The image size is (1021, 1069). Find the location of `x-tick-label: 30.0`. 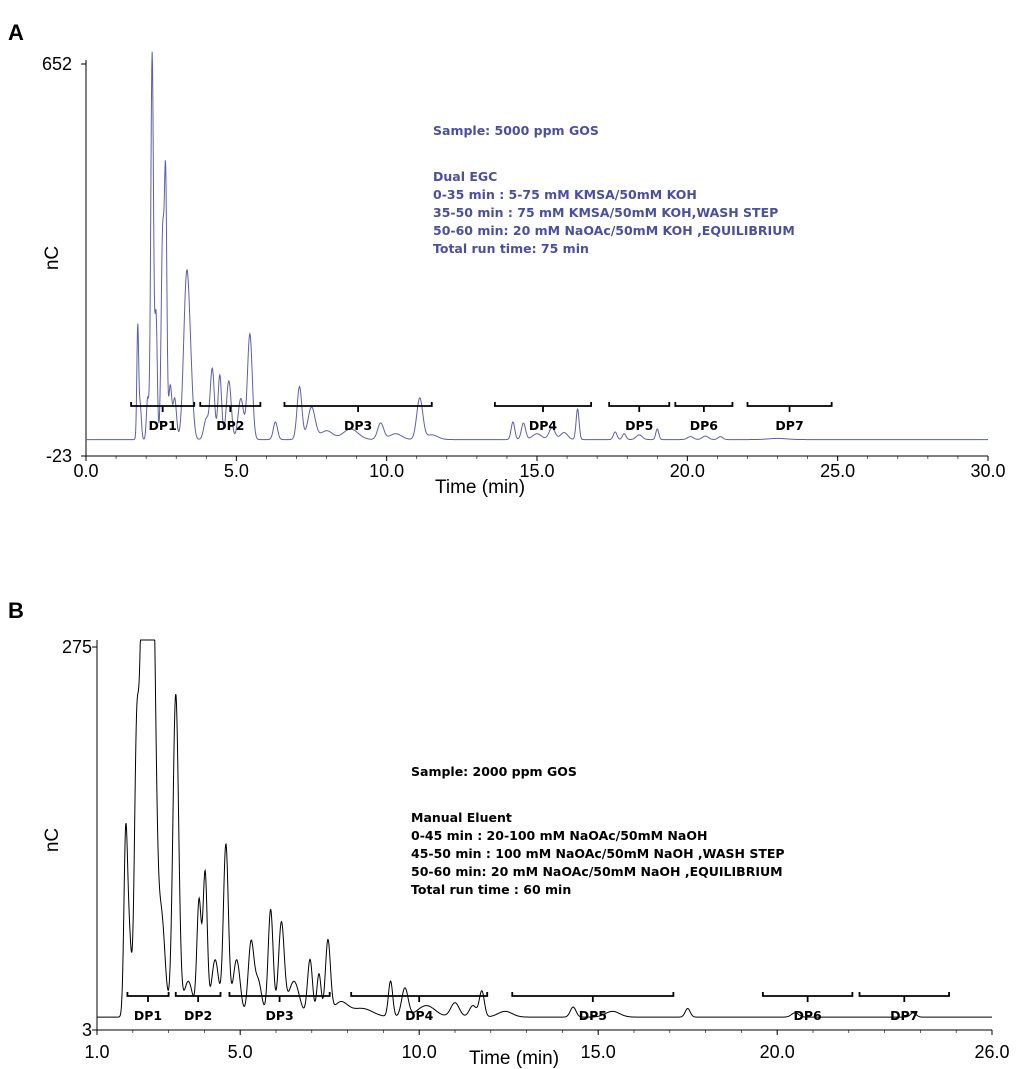

x-tick-label: 30.0 is located at coordinates (987, 471).